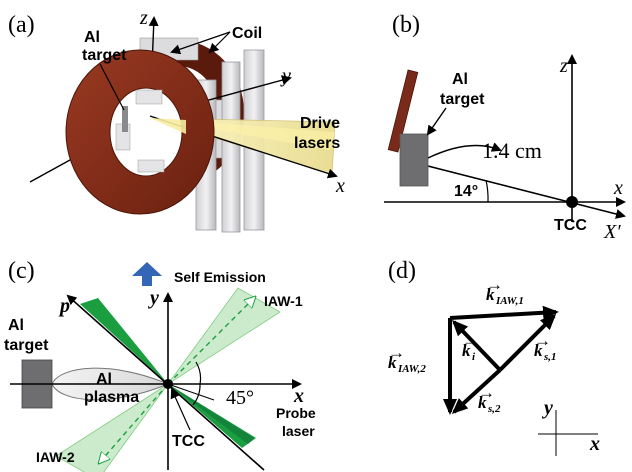  Describe the element at coordinates (210, 341) in the screenshot. I see `iaw-1-arrow` at that location.